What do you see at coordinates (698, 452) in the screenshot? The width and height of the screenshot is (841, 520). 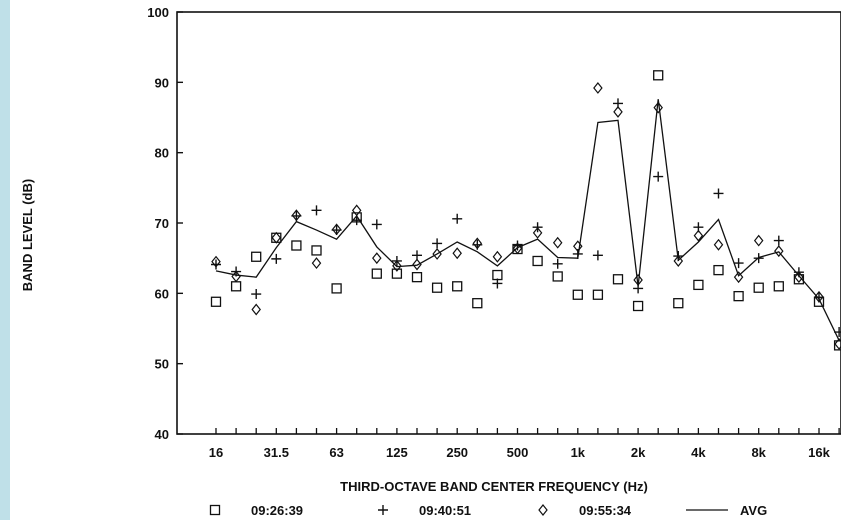 I see `x-tick-label: 4k` at bounding box center [698, 452].